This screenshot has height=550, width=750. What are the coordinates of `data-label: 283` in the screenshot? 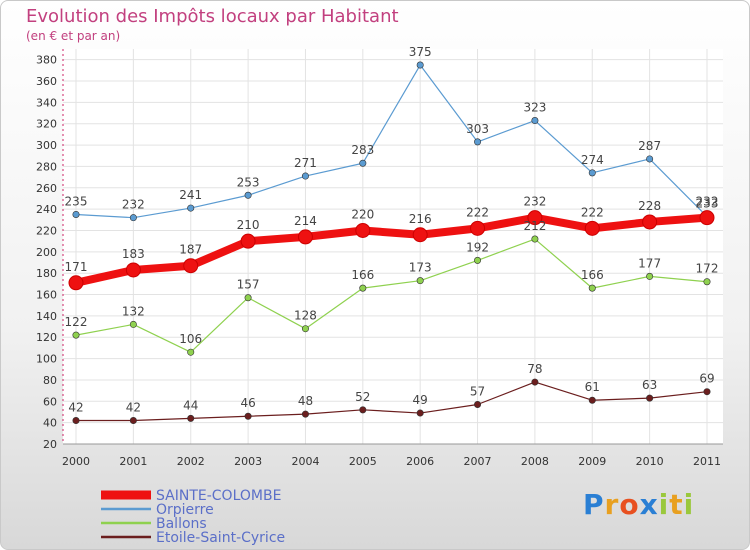 It's located at (362, 150).